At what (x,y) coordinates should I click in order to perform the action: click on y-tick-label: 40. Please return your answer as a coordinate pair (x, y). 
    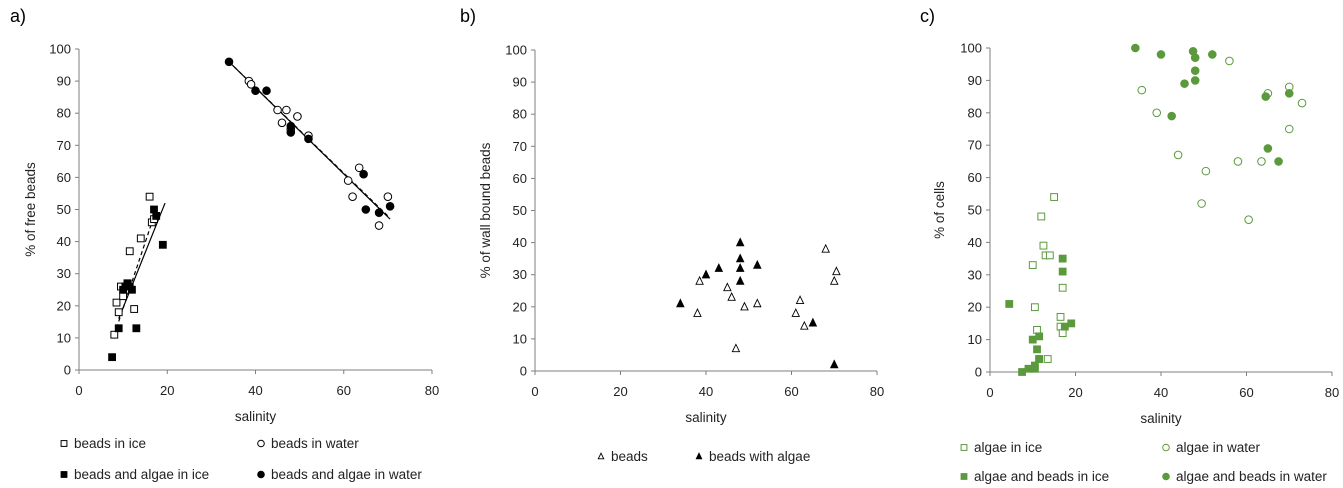
    Looking at the image, I should click on (64, 241).